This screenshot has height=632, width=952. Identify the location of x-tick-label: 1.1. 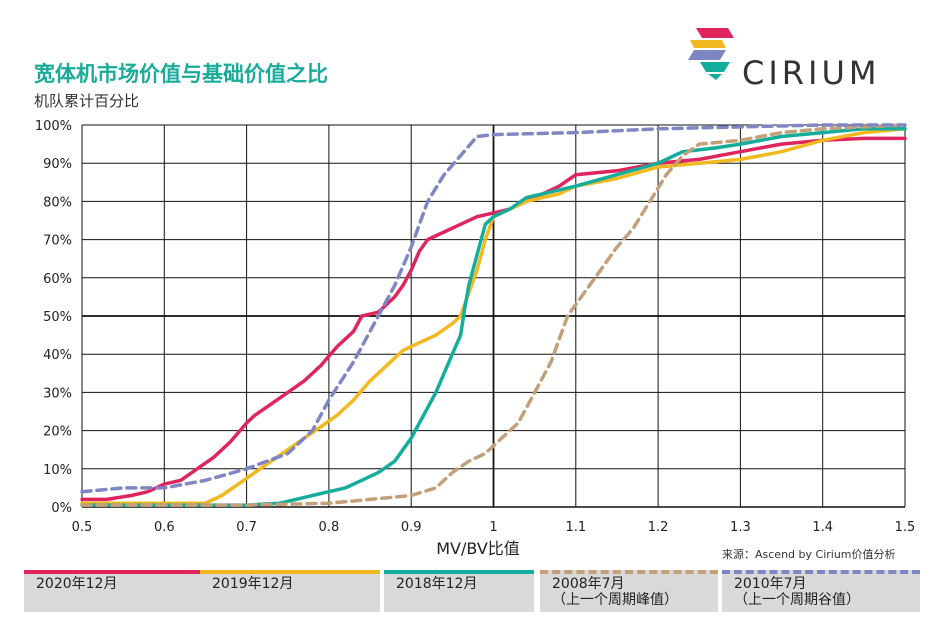
(575, 527).